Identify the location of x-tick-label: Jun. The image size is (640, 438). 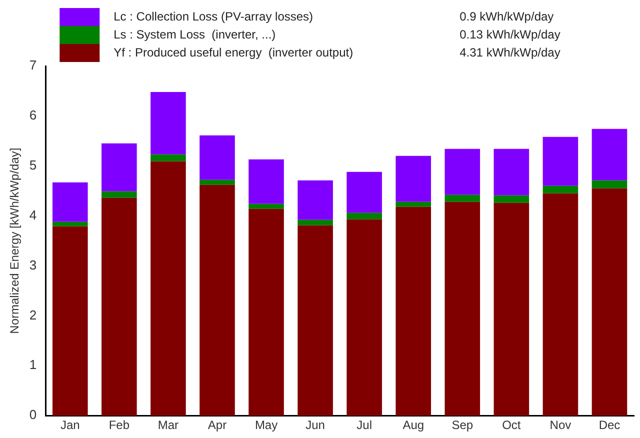
(315, 425).